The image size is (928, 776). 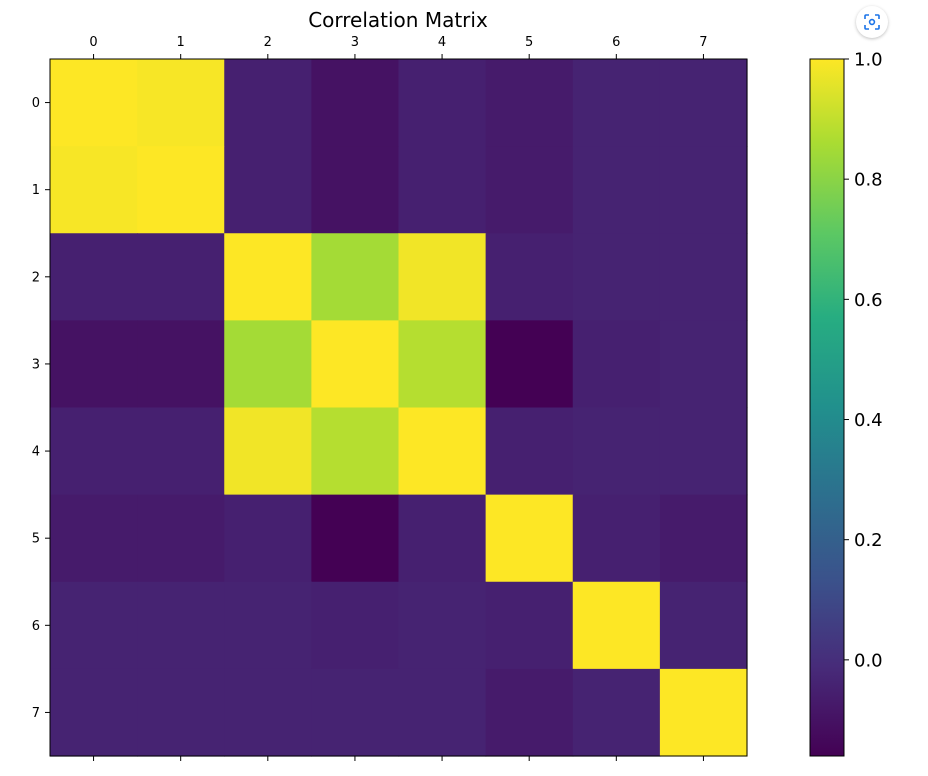 What do you see at coordinates (398, 20) in the screenshot?
I see `chart-title: Correlation Matrix` at bounding box center [398, 20].